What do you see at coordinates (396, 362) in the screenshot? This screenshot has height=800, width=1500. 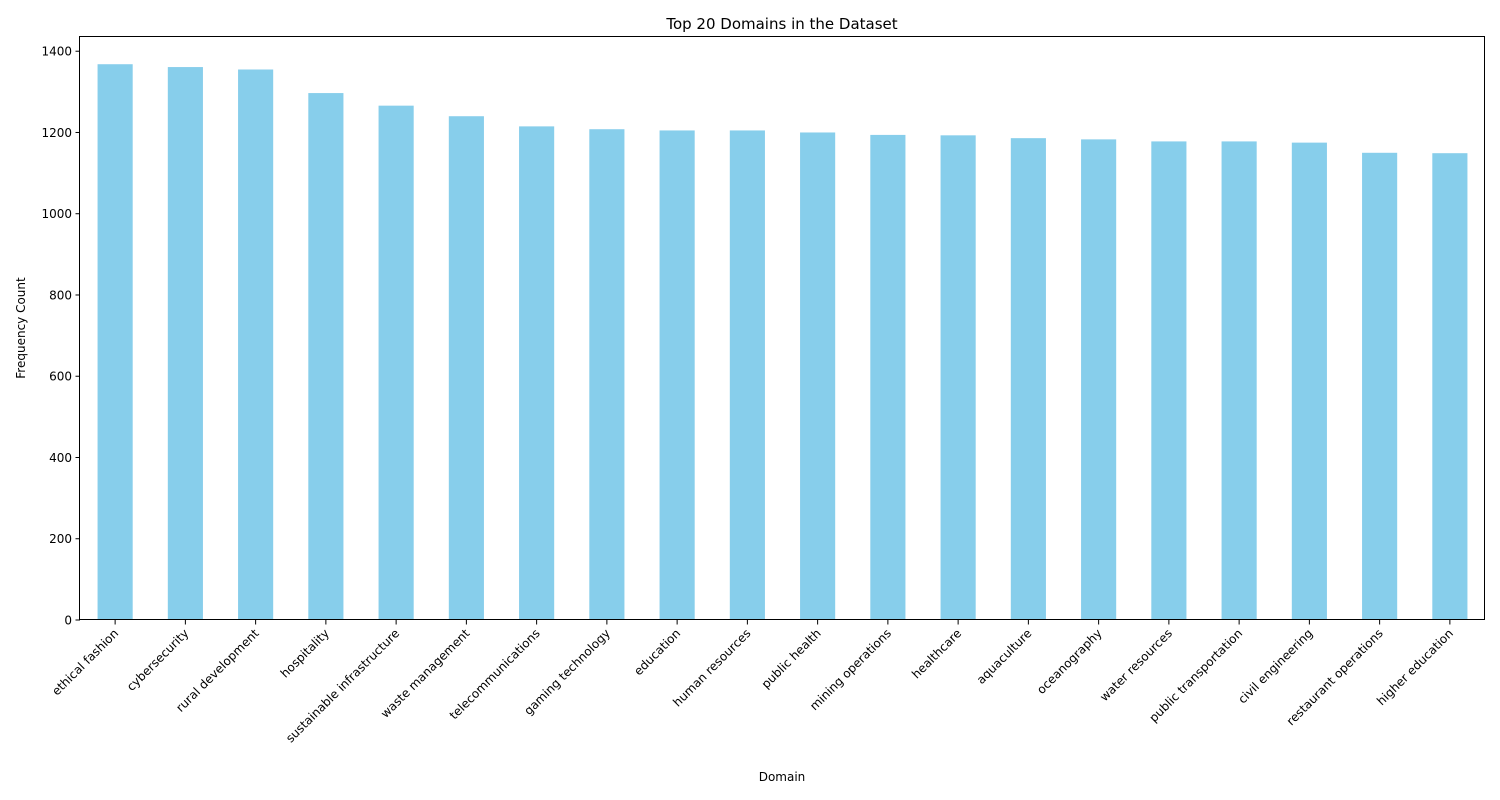 I see `bar-sustainable-infrastructure` at bounding box center [396, 362].